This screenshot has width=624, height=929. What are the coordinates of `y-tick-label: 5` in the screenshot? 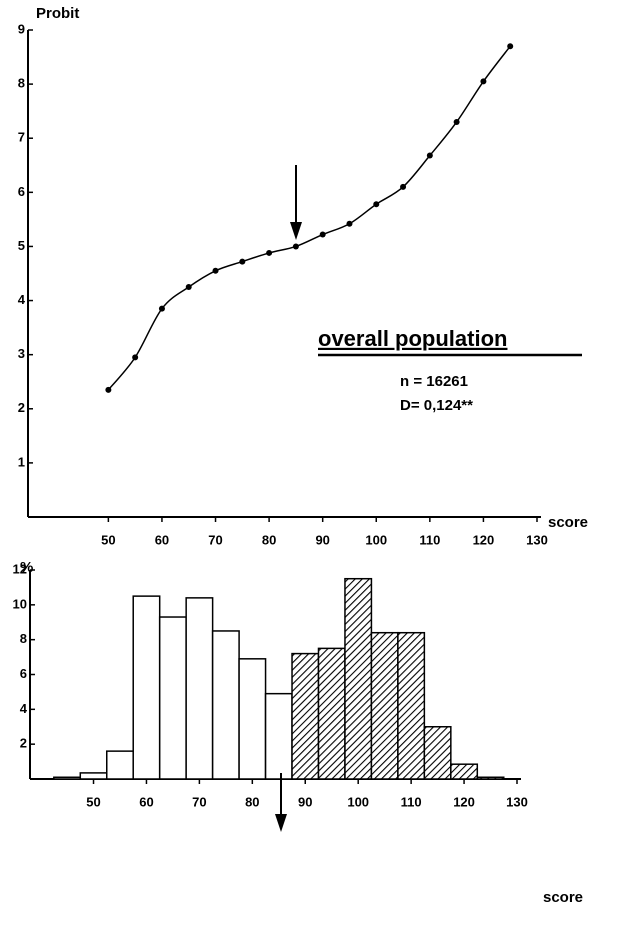 It's located at (21, 245).